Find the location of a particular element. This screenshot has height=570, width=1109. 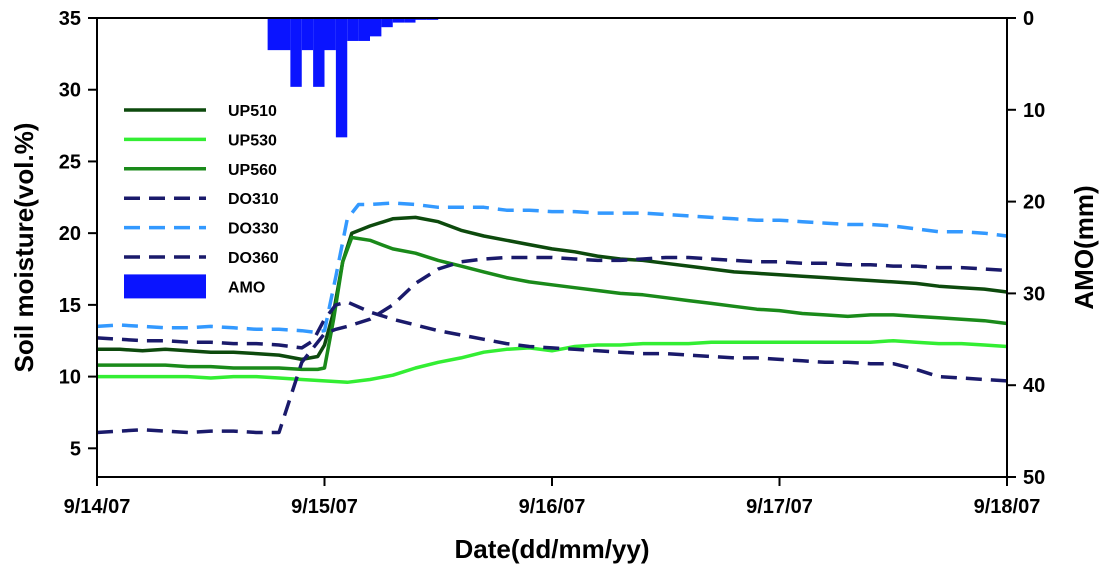

x-tick-label: 9/14/07 is located at coordinates (97, 507).